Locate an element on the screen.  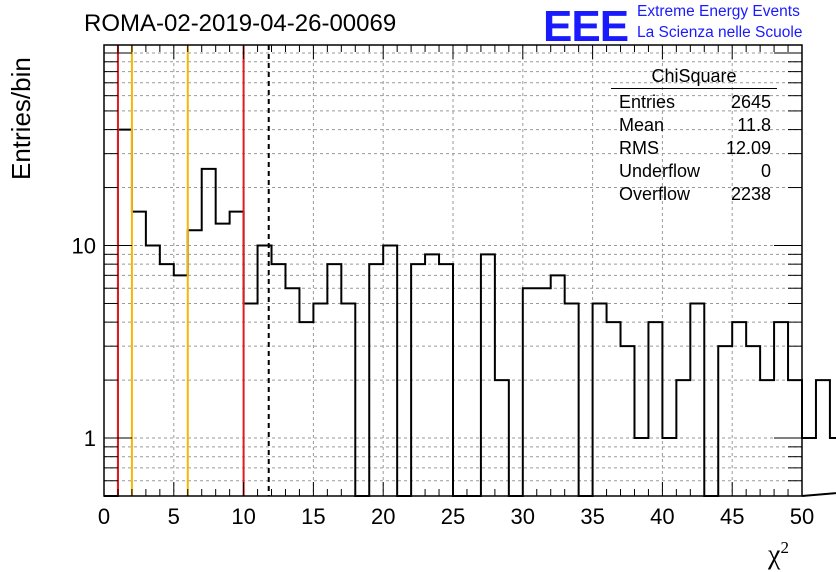
x-tick-label: 40 is located at coordinates (662, 516).